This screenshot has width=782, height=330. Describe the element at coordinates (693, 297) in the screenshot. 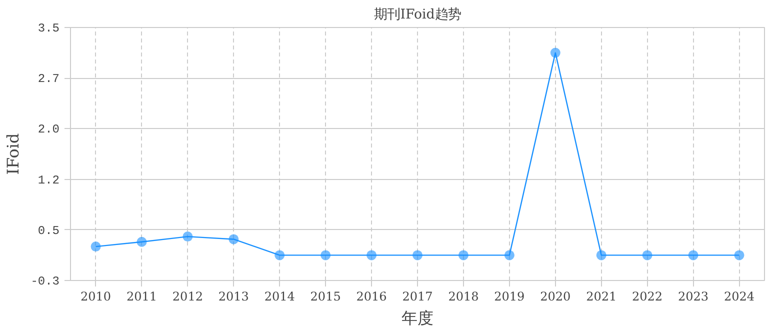

I see `x-tick-label: 2023` at that location.